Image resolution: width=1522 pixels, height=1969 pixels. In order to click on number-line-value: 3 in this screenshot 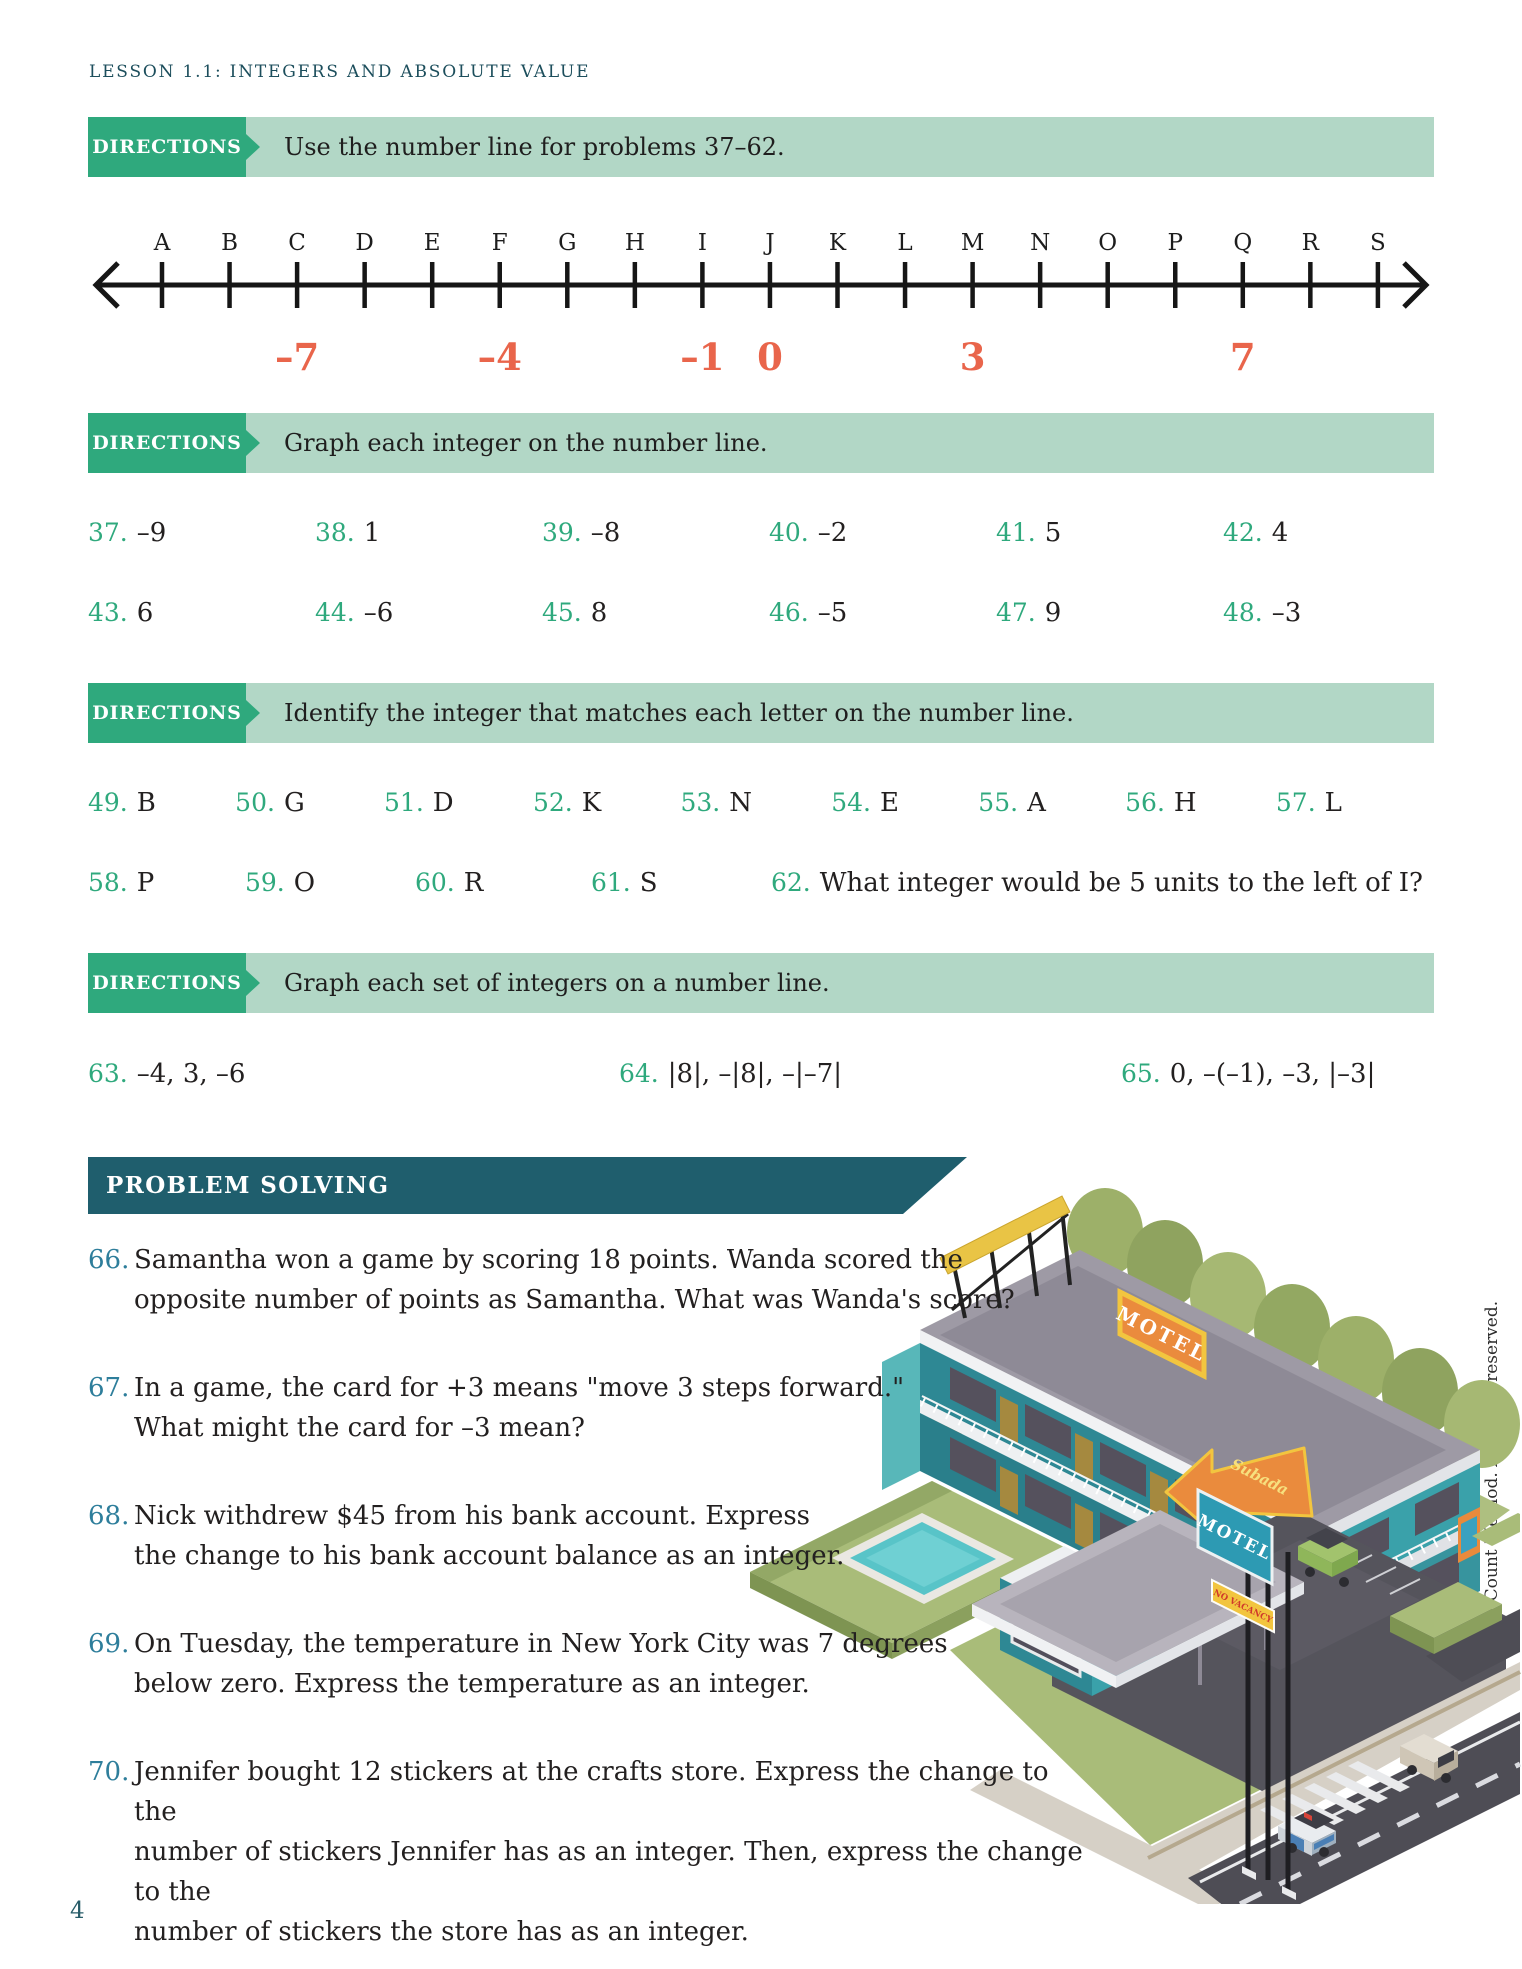, I will do `click(973, 357)`.